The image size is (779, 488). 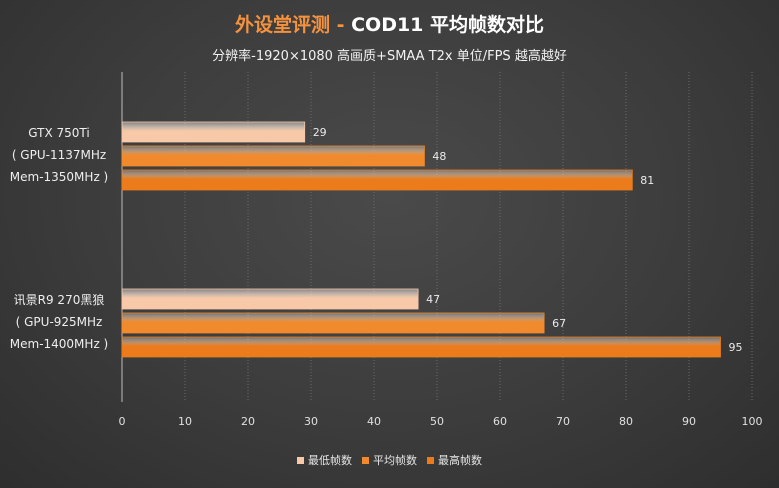 I want to click on chart-title: 外设堂评测 - COD11 平均帧数对比, so click(x=389, y=23).